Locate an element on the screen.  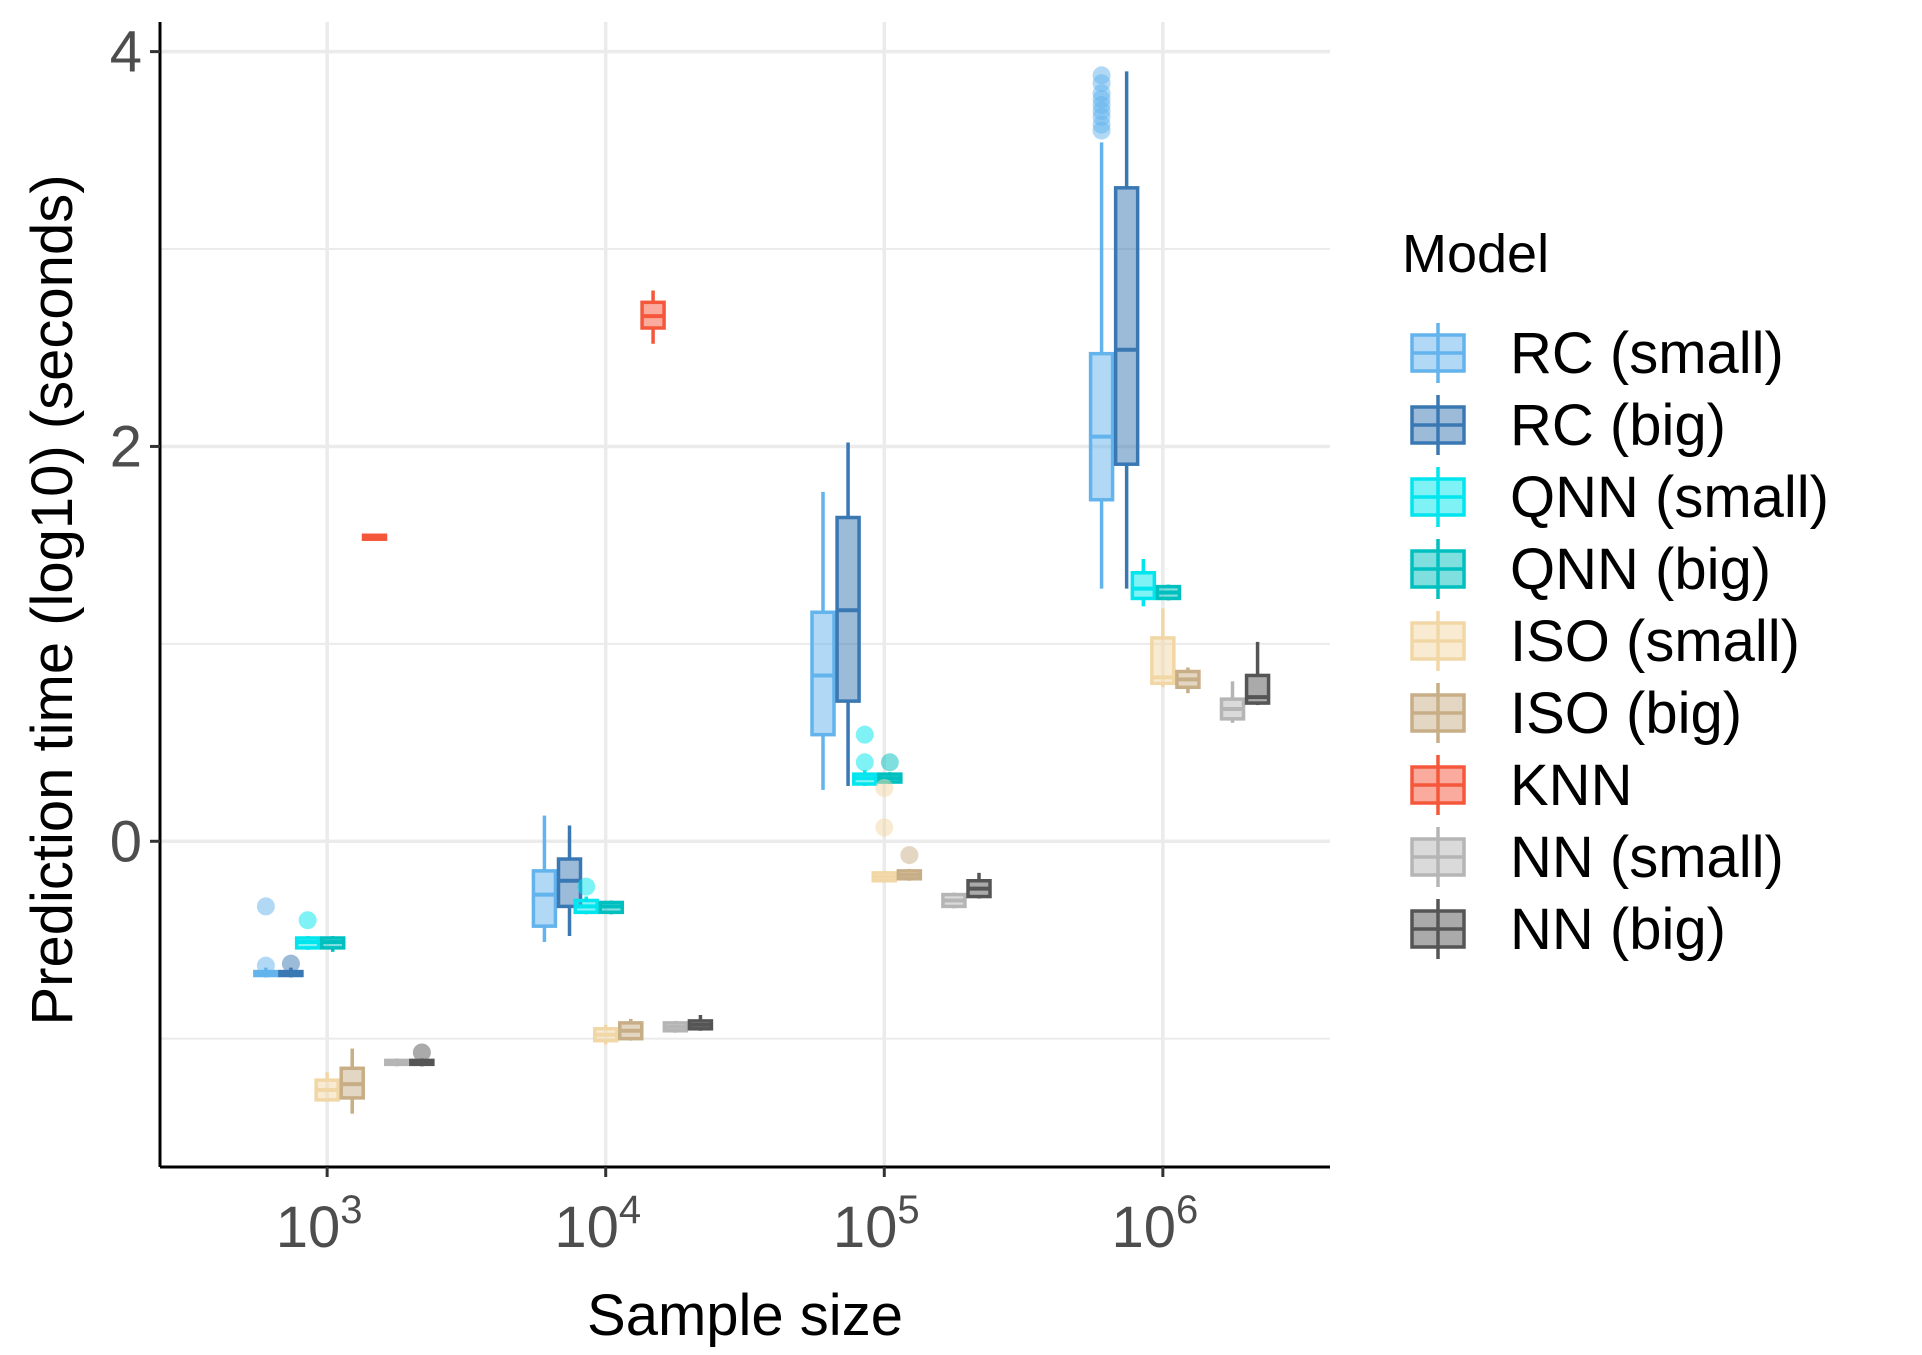
legend-label: RC (small) is located at coordinates (1647, 353).